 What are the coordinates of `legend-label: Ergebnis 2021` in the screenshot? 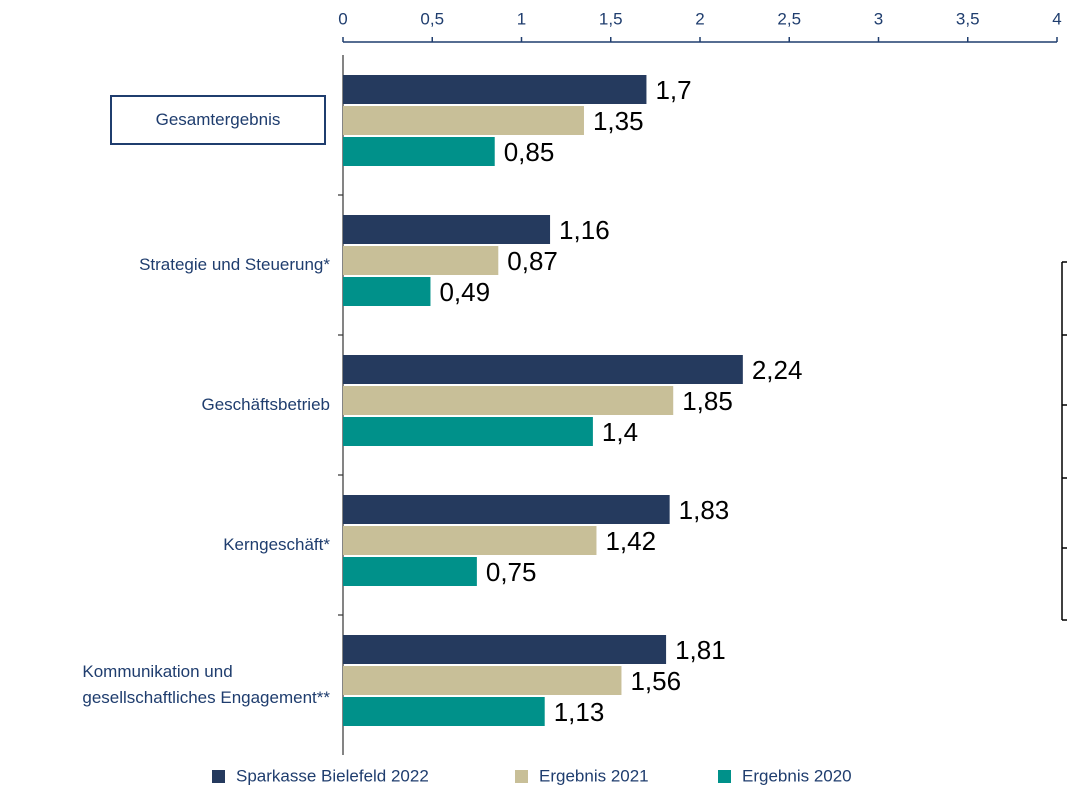 It's located at (594, 775).